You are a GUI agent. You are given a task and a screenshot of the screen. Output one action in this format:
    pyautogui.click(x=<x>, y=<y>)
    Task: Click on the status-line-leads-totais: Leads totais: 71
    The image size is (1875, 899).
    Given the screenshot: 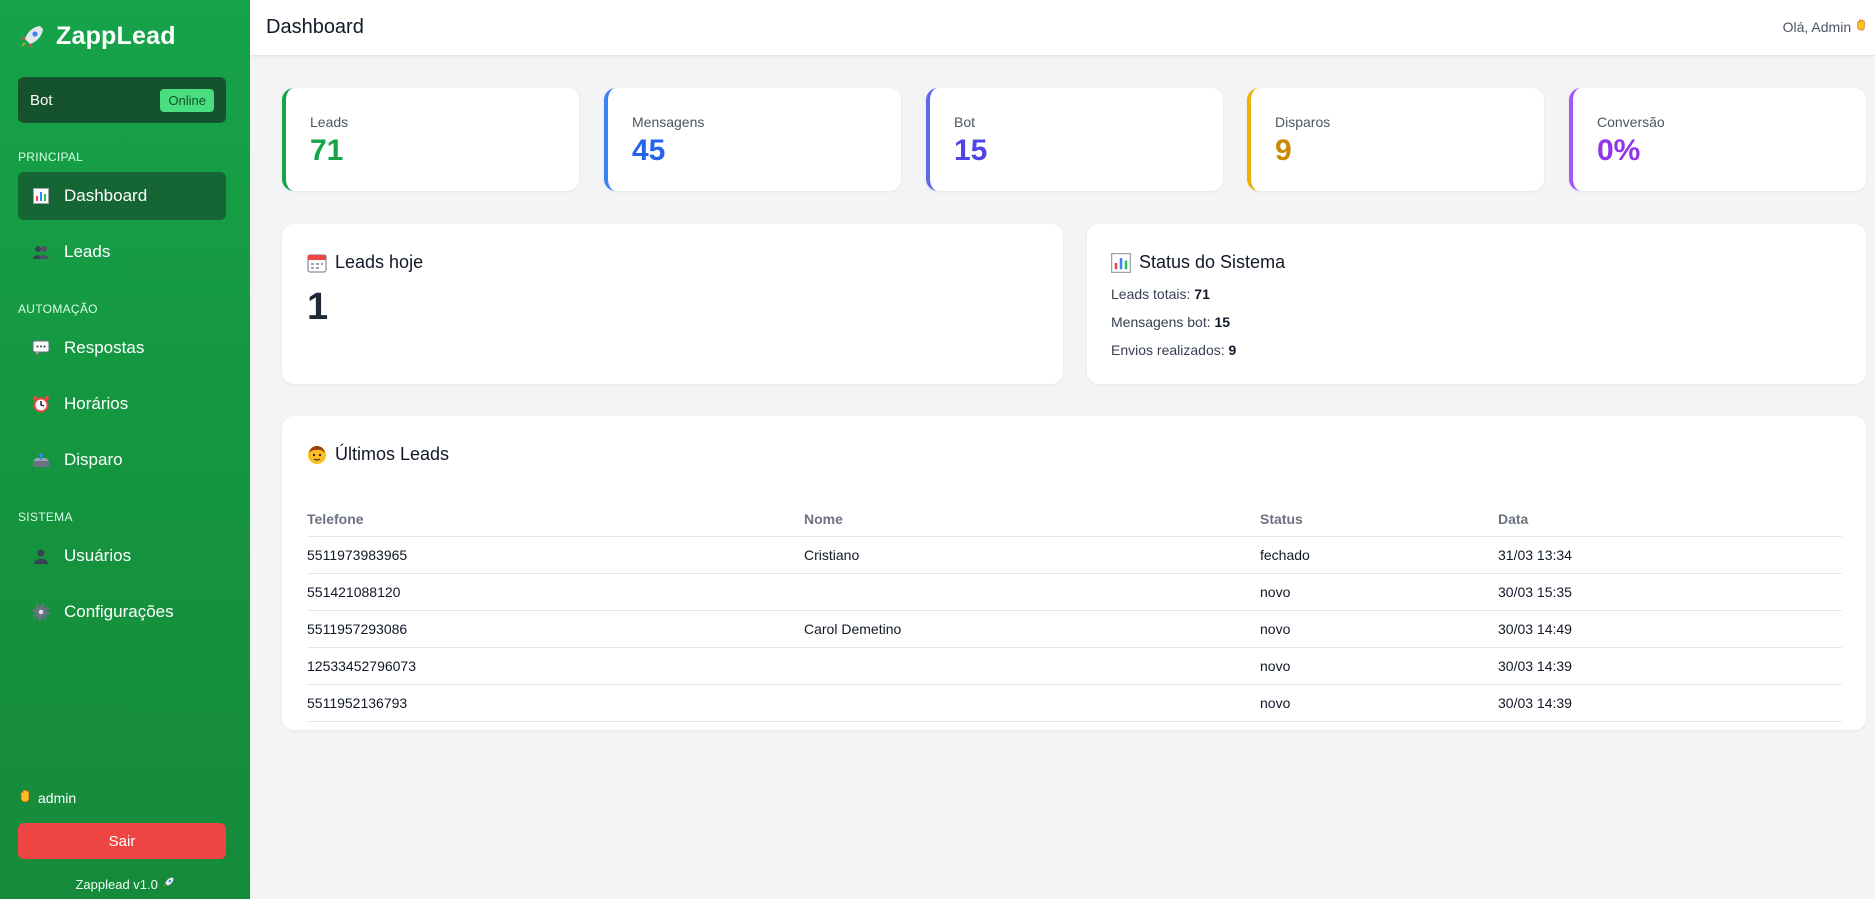 What is the action you would take?
    pyautogui.click(x=1160, y=294)
    